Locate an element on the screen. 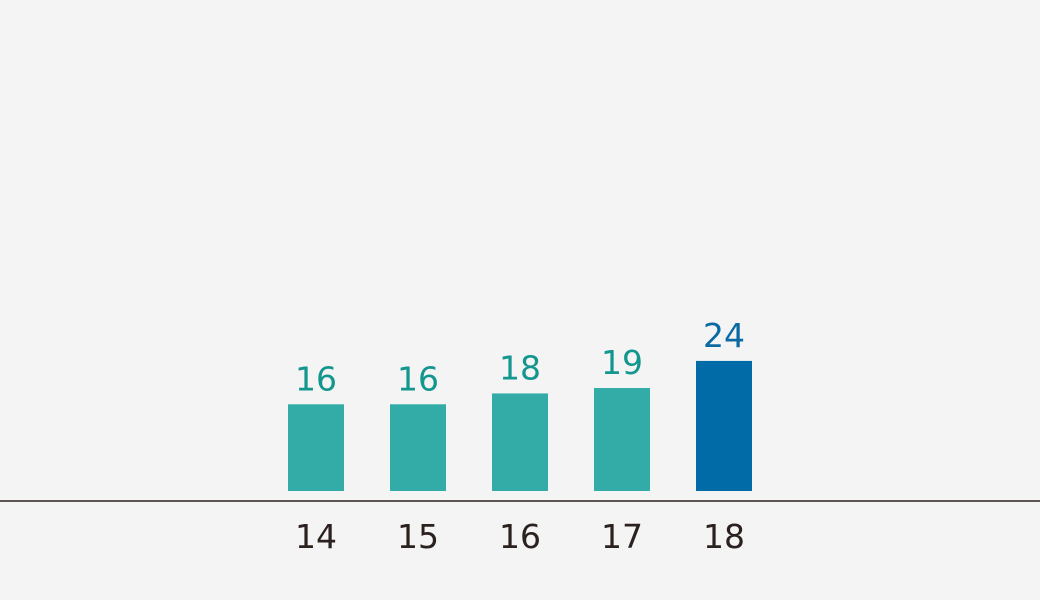  x-tick-label: 14 is located at coordinates (316, 536).